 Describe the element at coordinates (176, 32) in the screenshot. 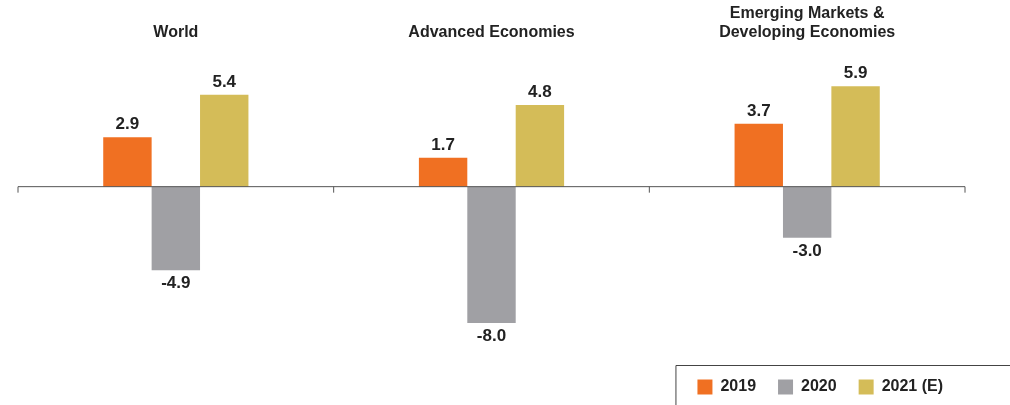

I see `x-tick-label: World` at that location.